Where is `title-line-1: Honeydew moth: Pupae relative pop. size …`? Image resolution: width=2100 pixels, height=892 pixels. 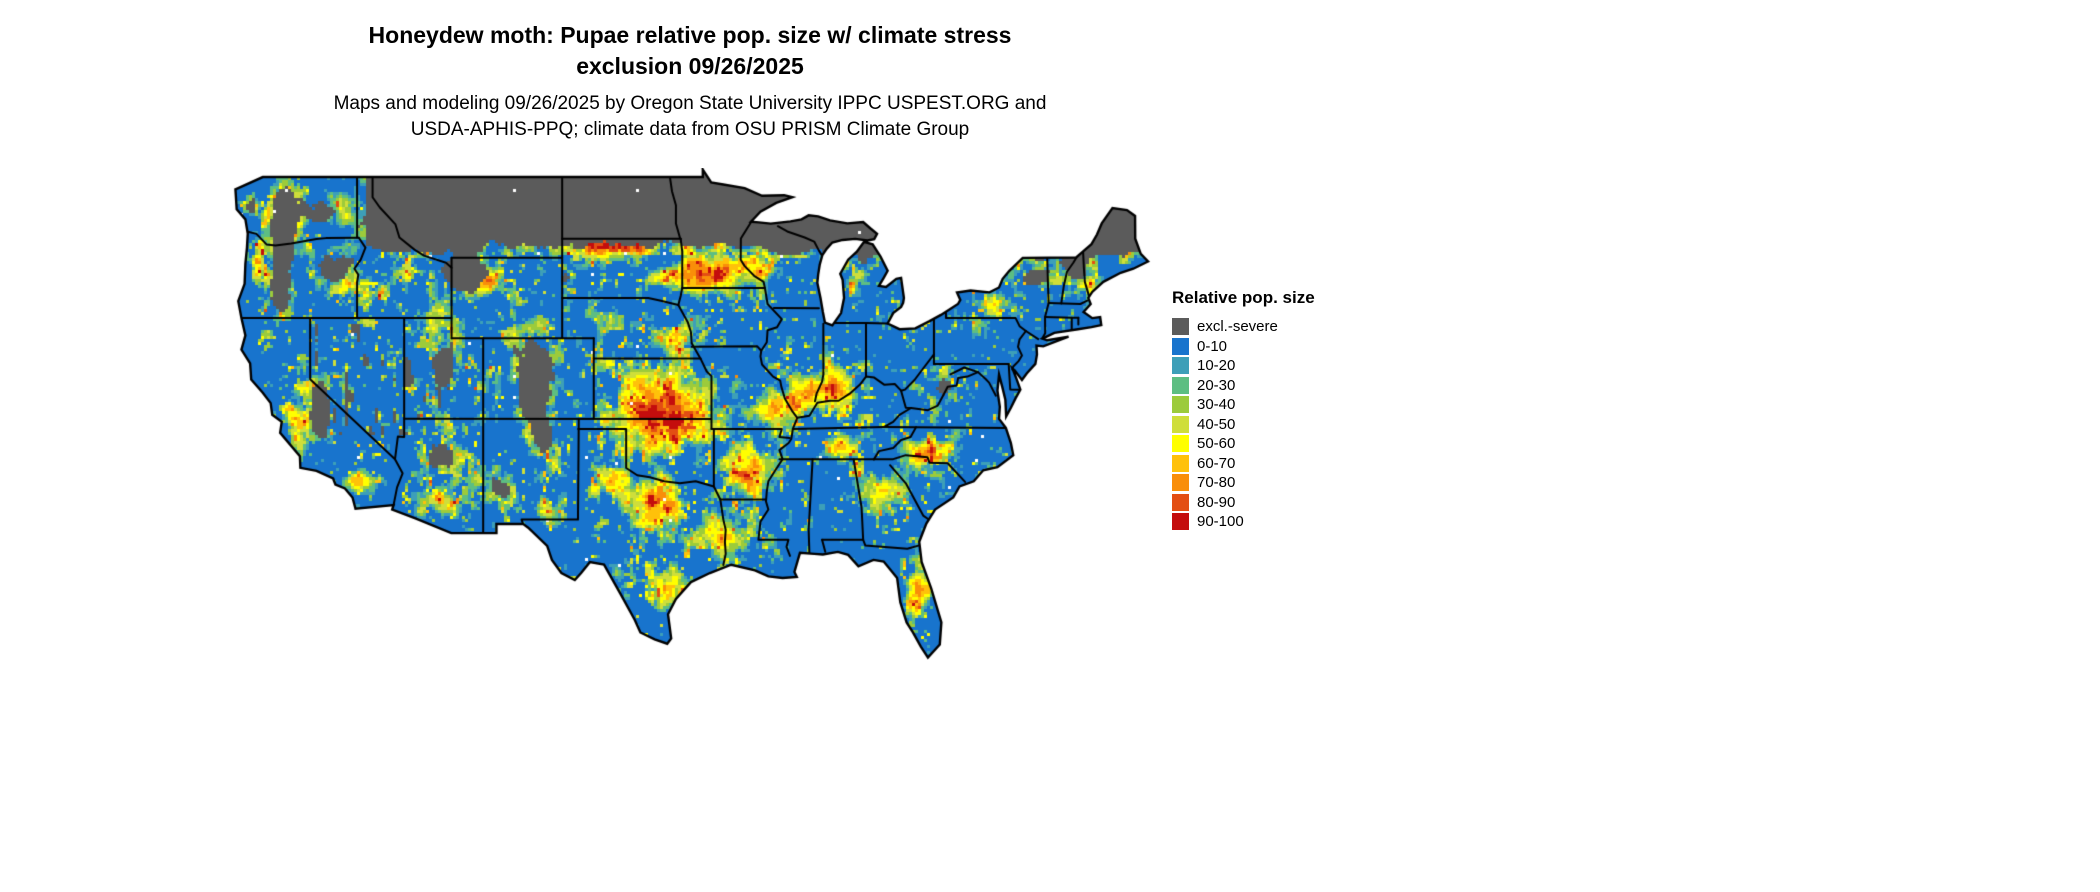
title-line-1: Honeydew moth: Pupae relative pop. size … is located at coordinates (690, 35).